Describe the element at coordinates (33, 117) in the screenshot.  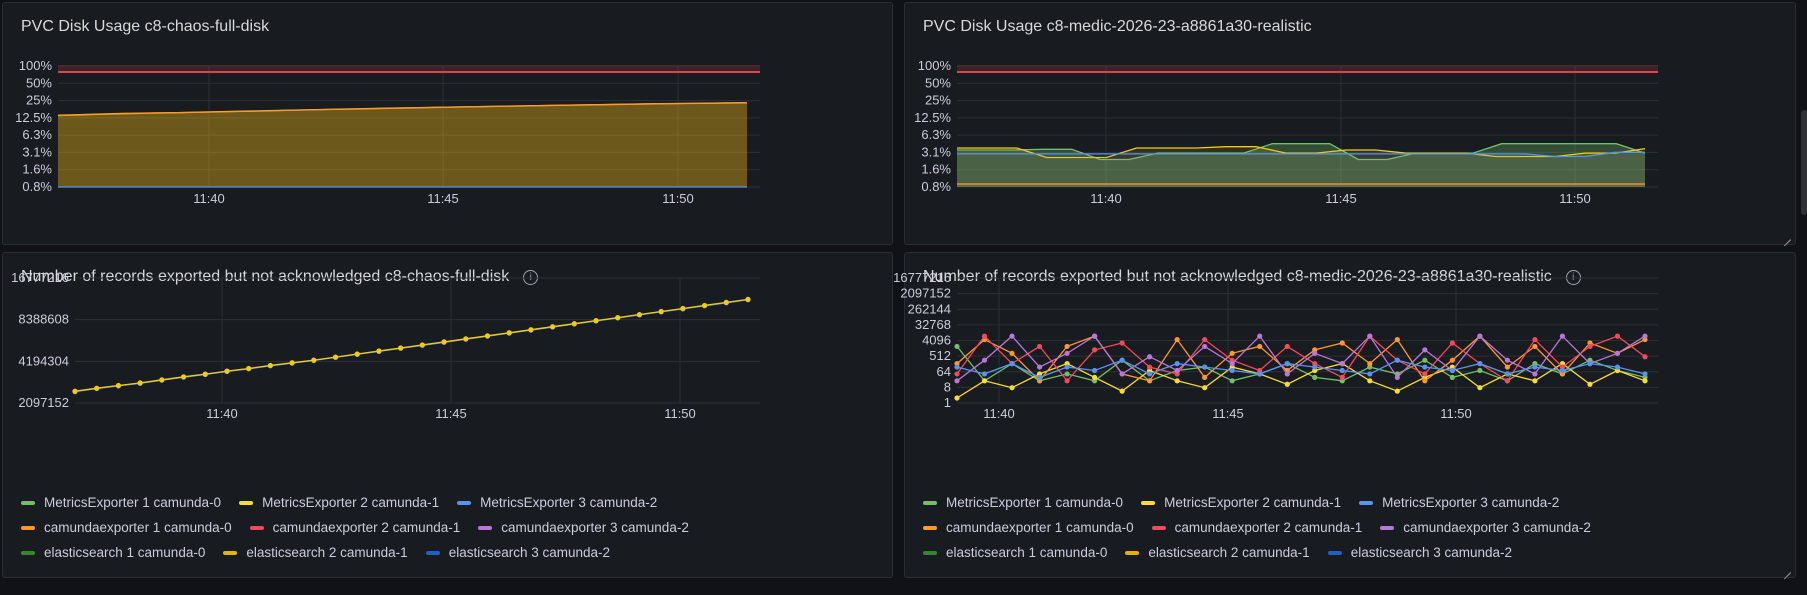
I see `y-tick-label: 12.5%` at that location.